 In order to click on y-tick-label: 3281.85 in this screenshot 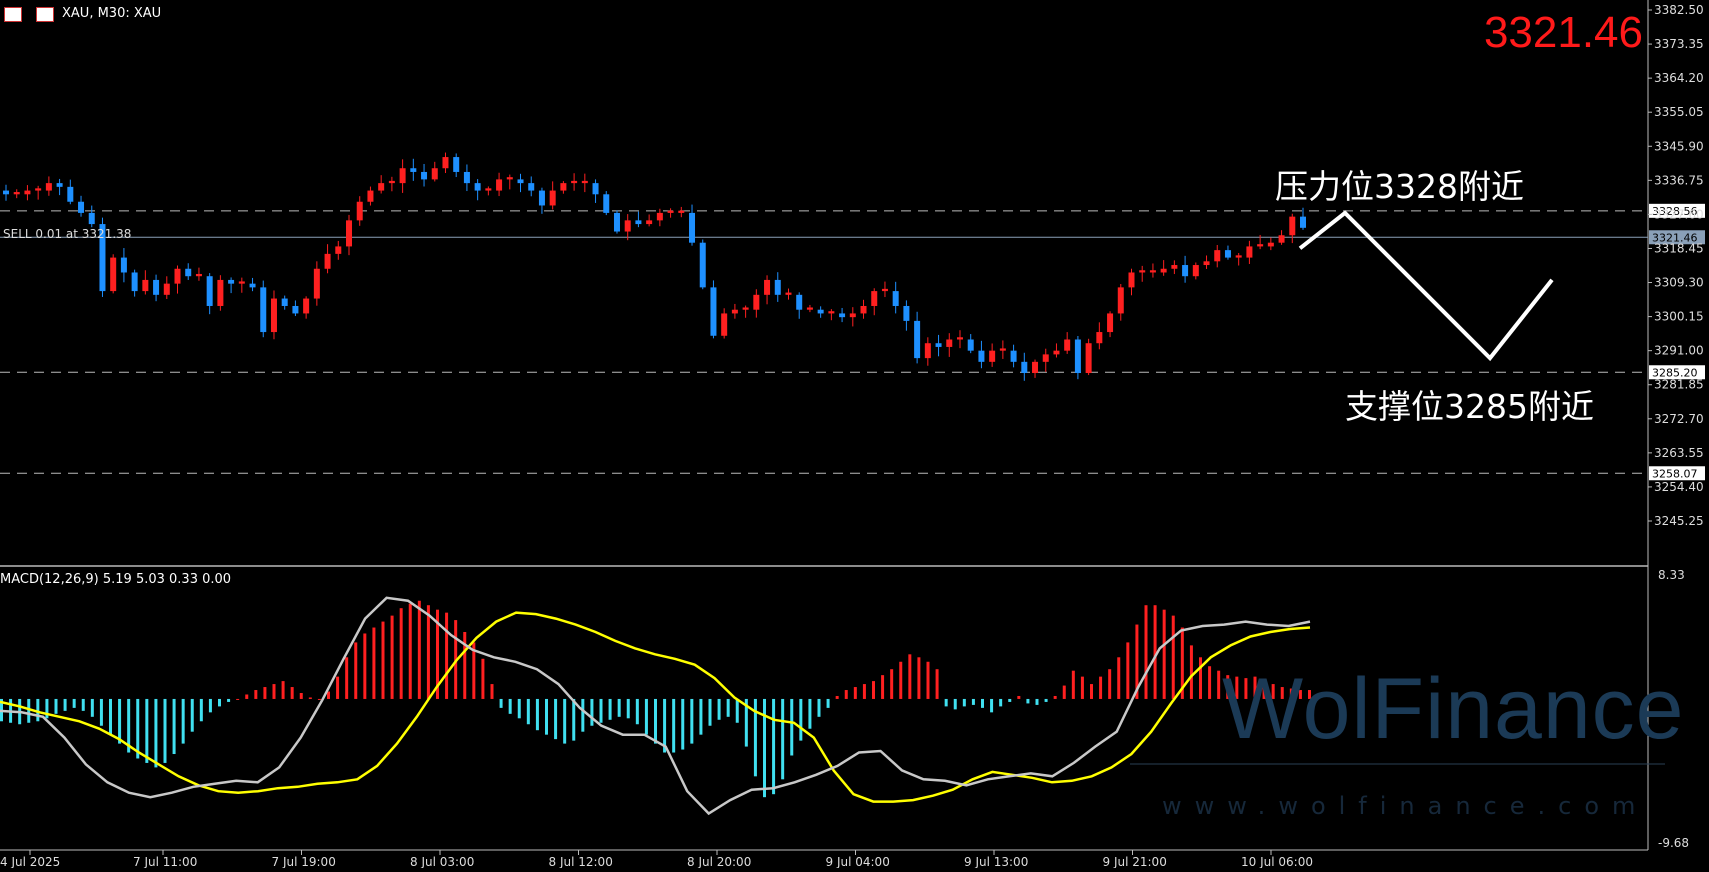, I will do `click(1679, 385)`.